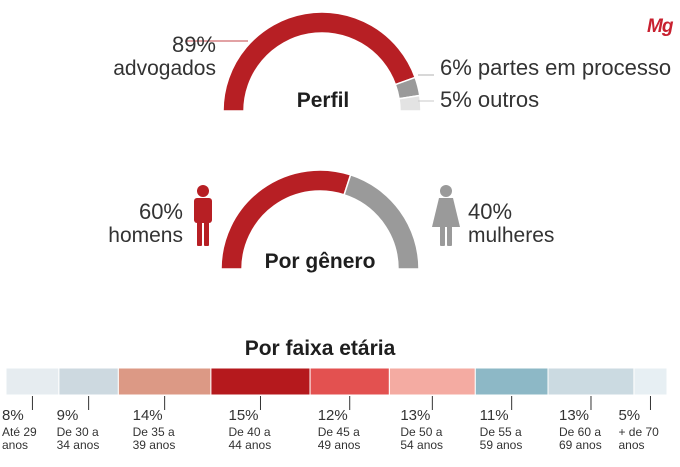 This screenshot has width=680, height=467. I want to click on idade-label-4: 12% De 45 a 49 anos, so click(346, 430).